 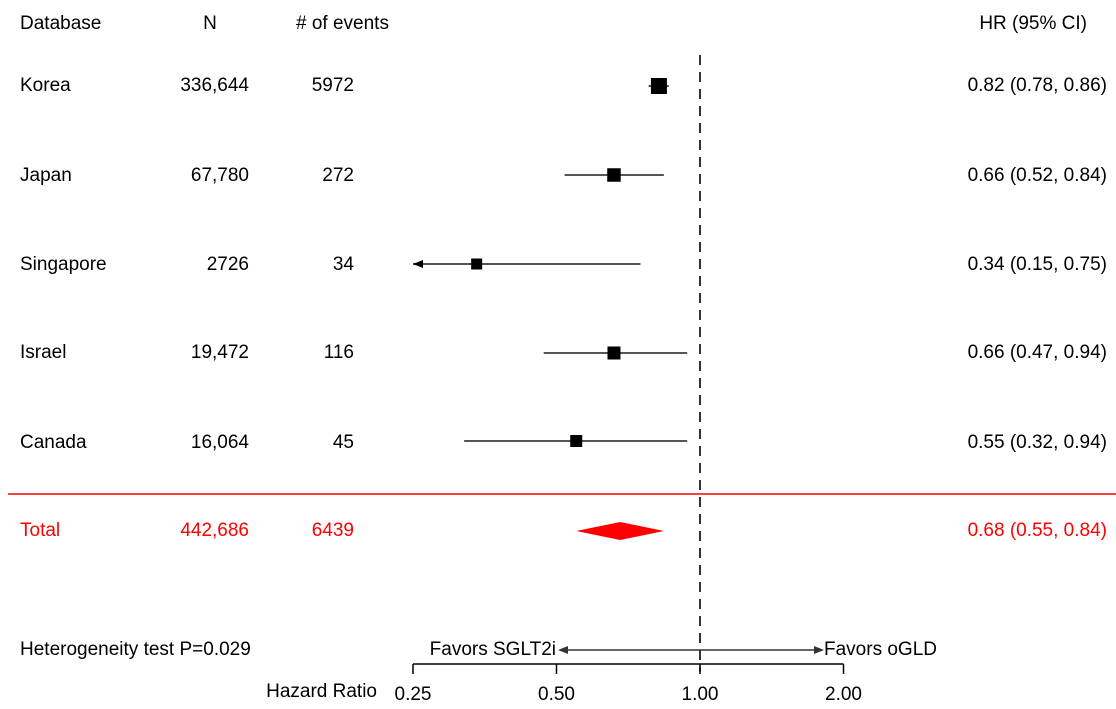 I want to click on pooled-diamond, so click(x=620, y=531).